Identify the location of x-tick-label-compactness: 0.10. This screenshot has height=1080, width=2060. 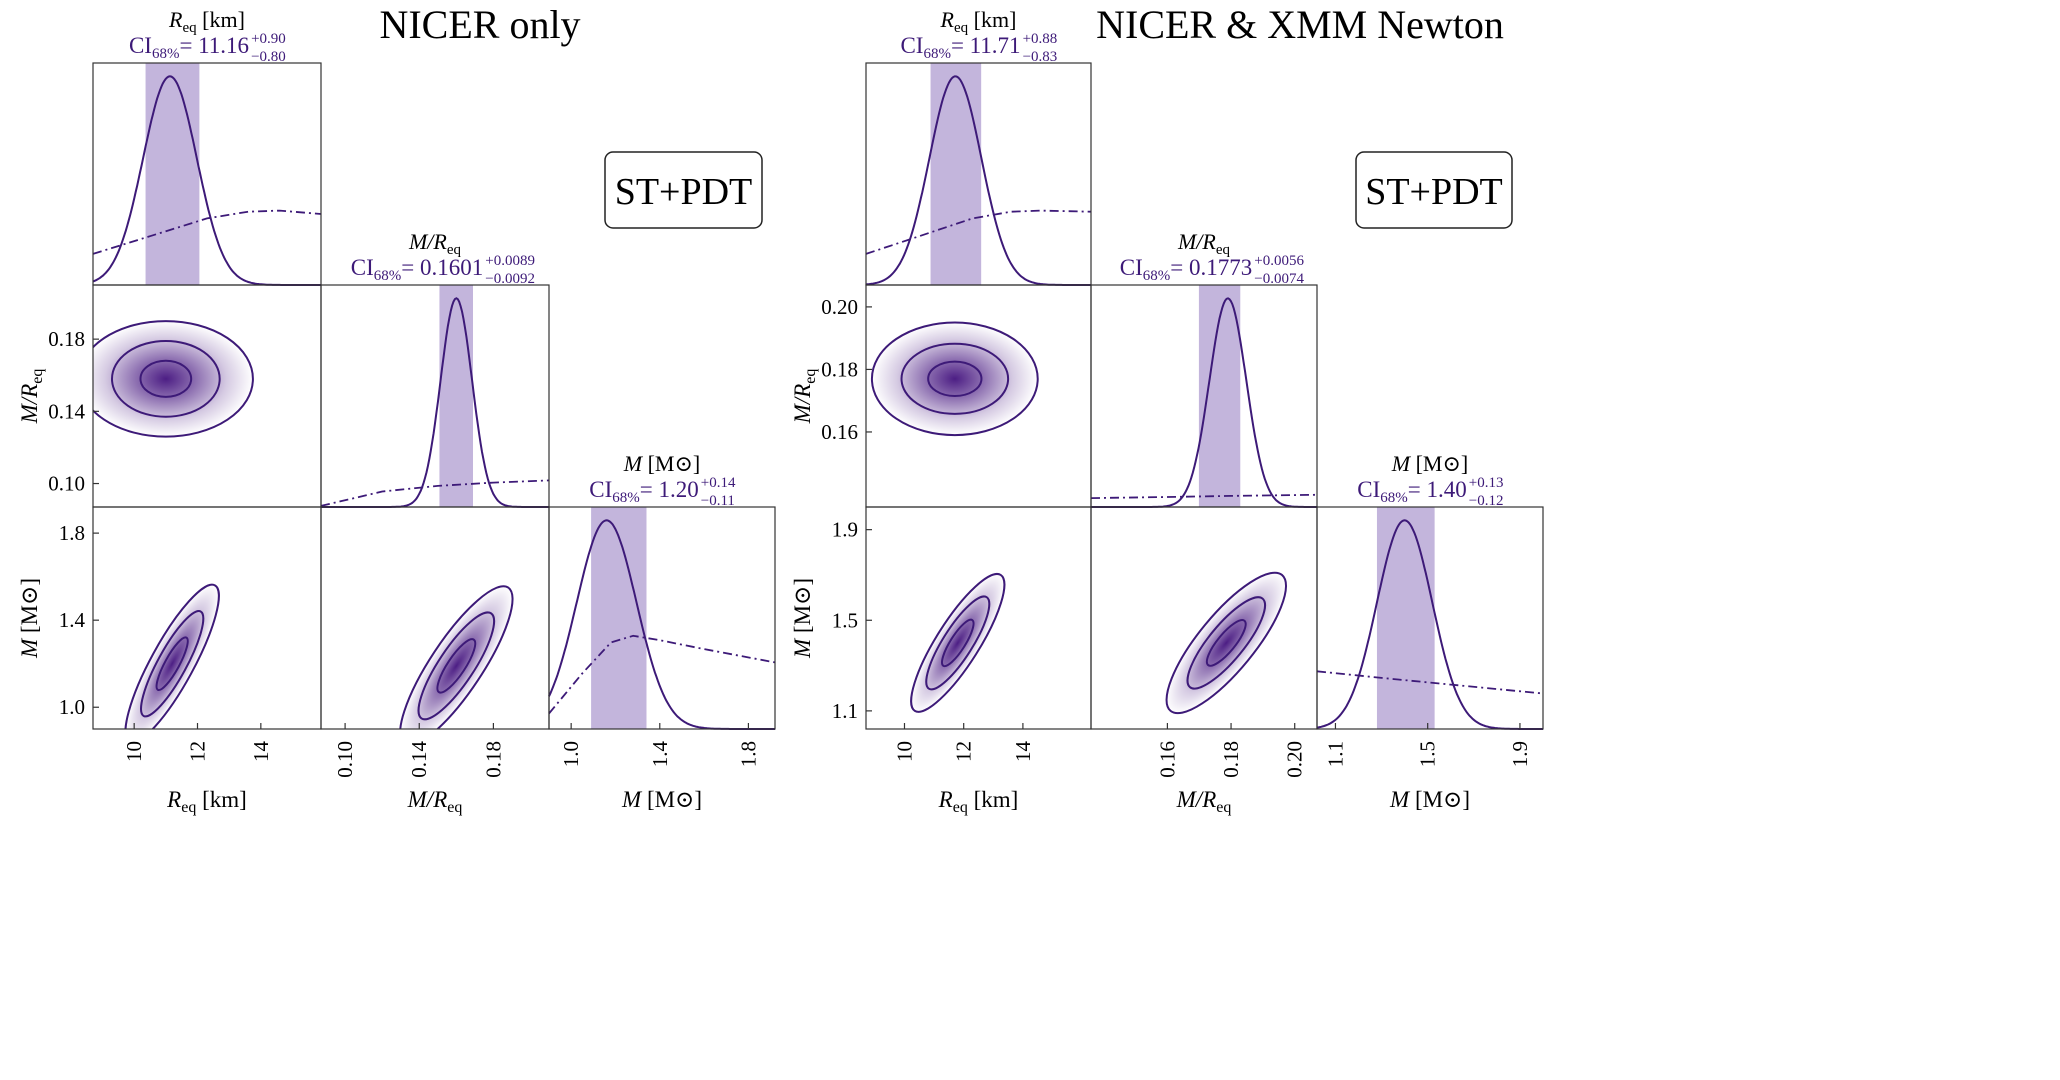
(345, 759).